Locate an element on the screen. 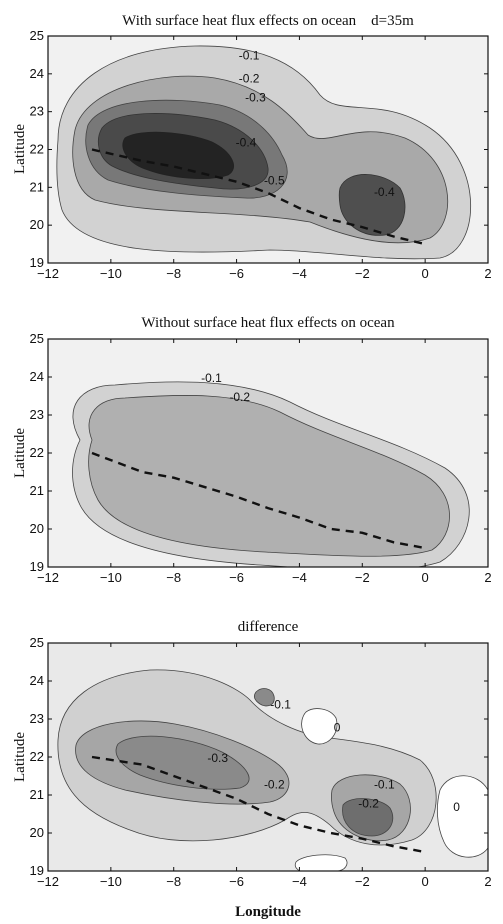 The image size is (503, 924). contour-fill-zero-south is located at coordinates (321, 862).